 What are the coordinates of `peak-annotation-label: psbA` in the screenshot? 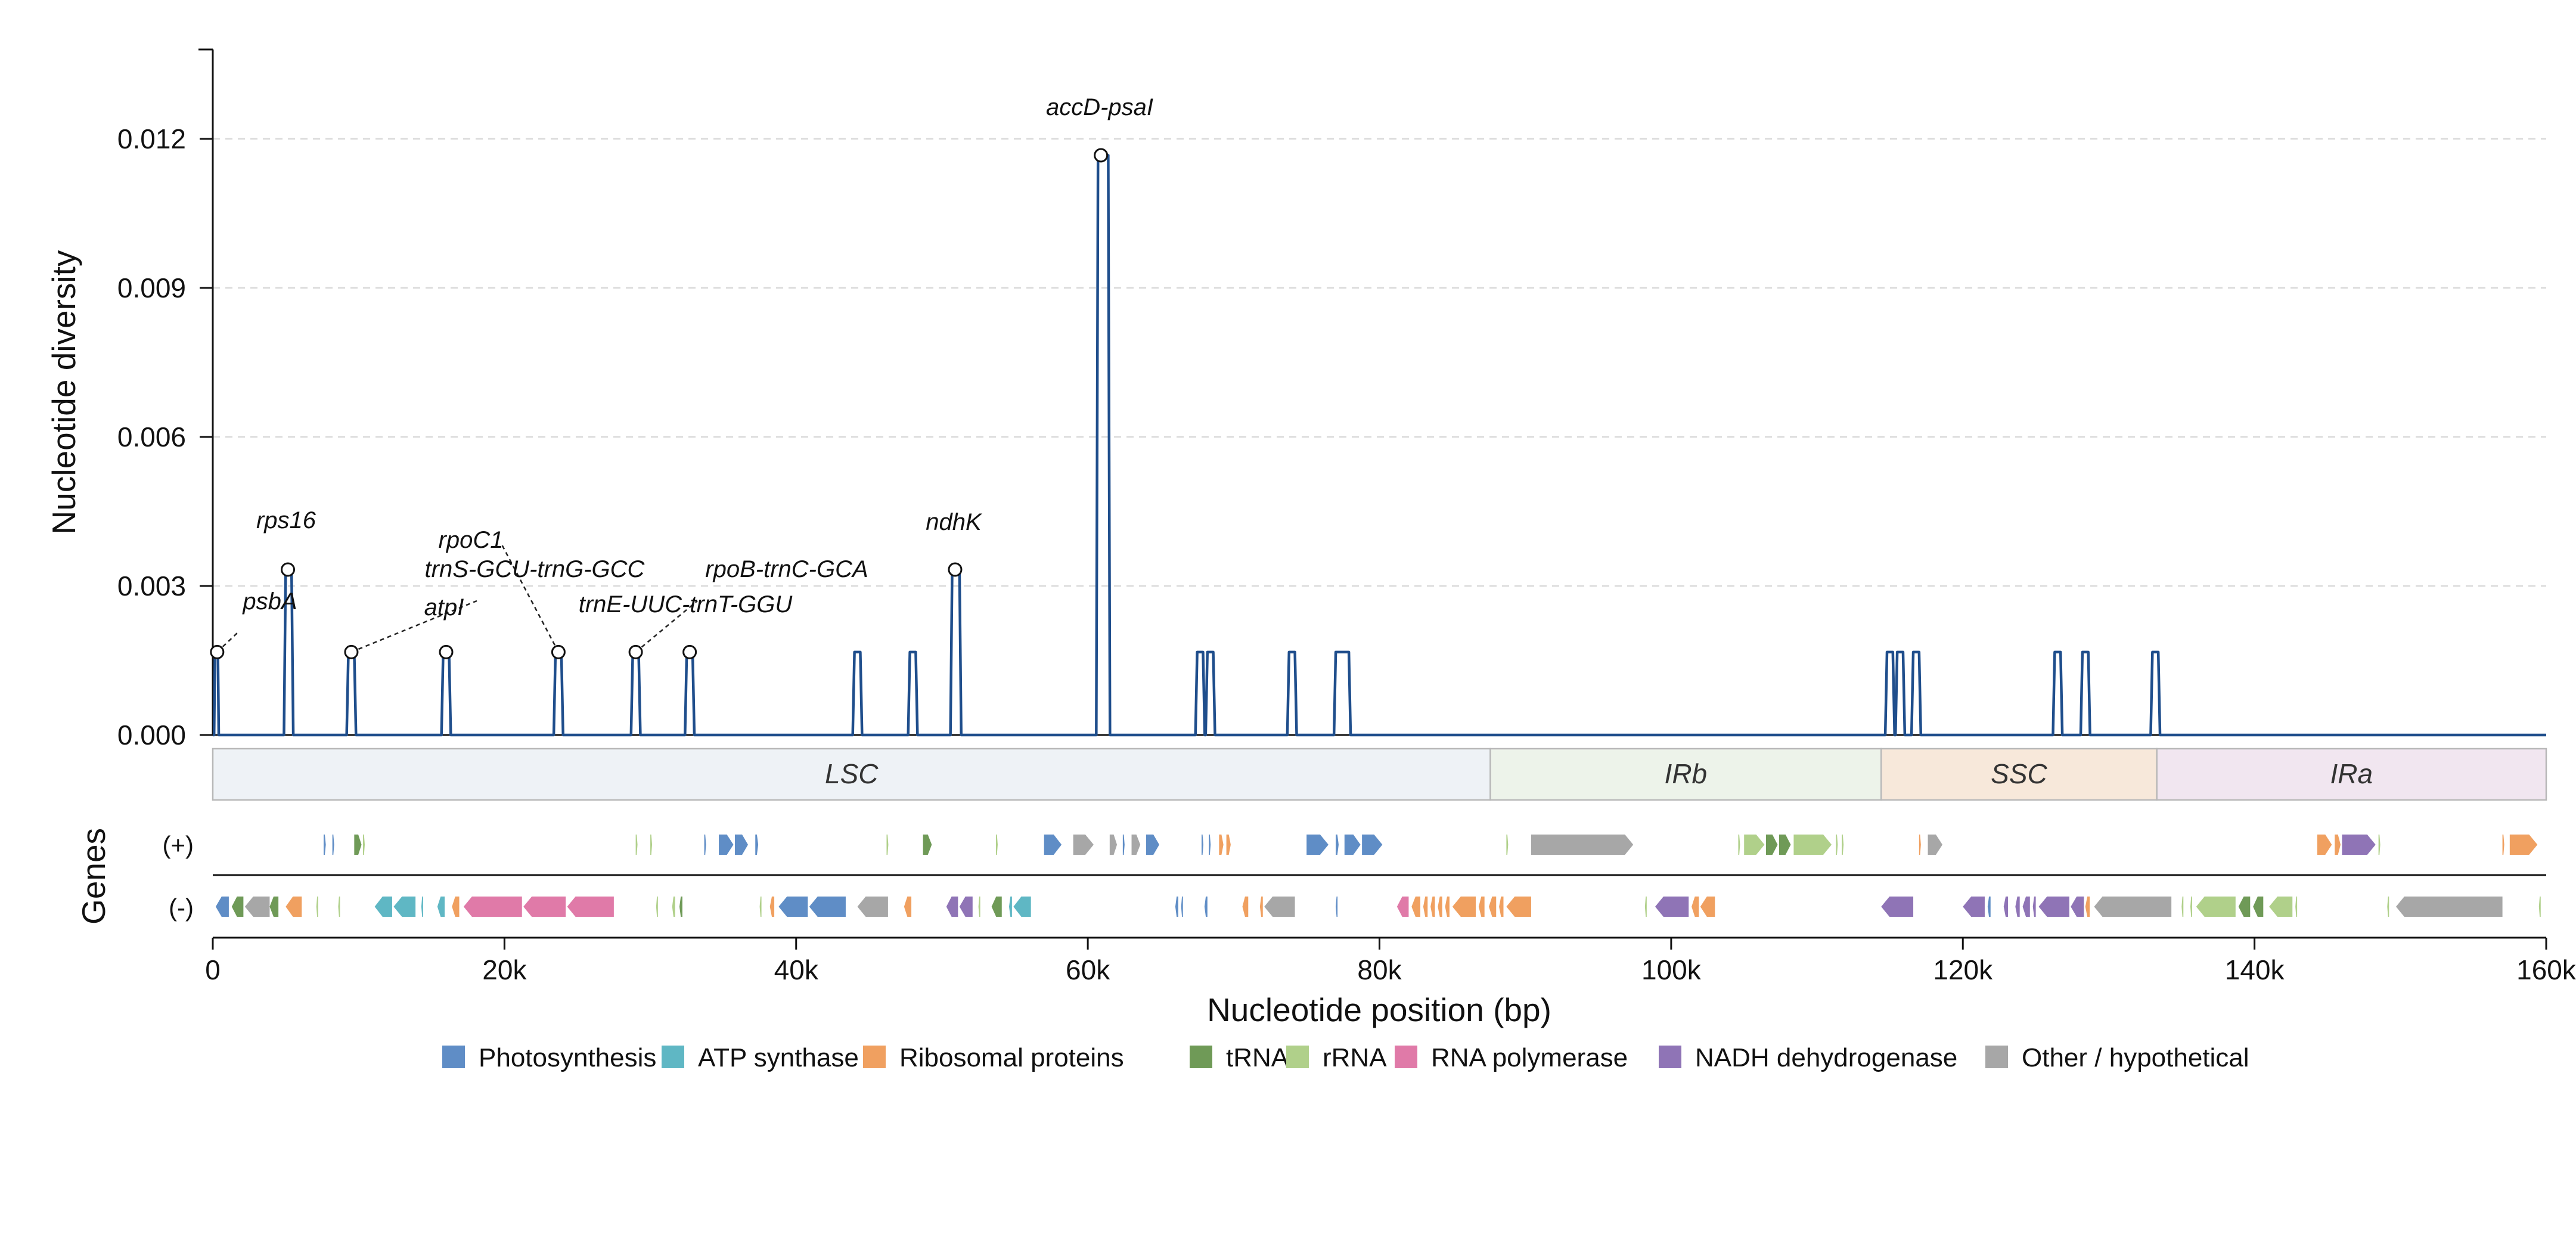 It's located at (270, 601).